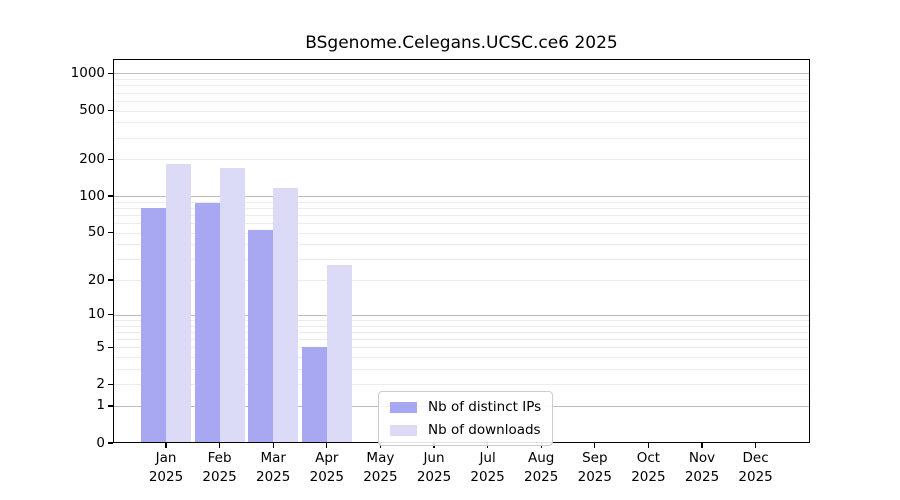 This screenshot has height=500, width=900. I want to click on x-tick-month: Jun, so click(434, 458).